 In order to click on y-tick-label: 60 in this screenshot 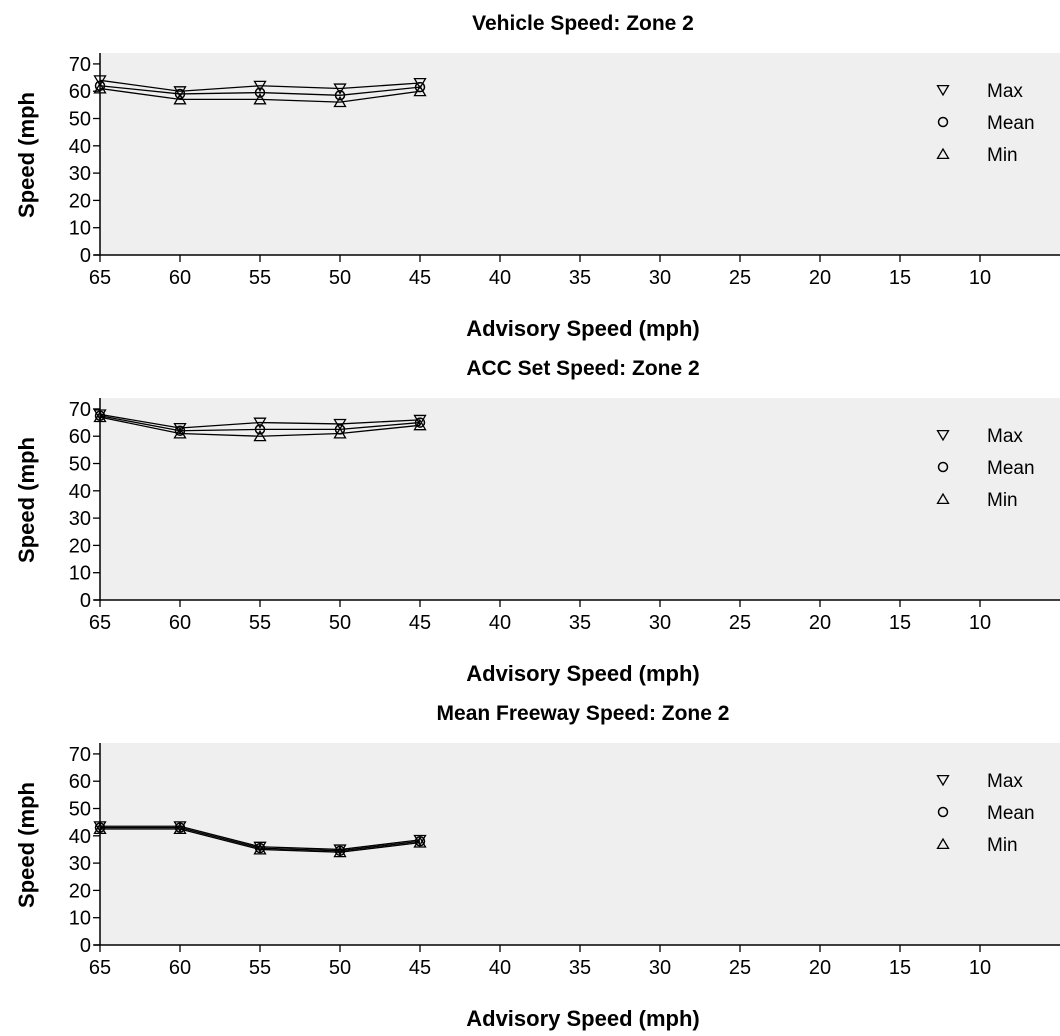, I will do `click(80, 92)`.